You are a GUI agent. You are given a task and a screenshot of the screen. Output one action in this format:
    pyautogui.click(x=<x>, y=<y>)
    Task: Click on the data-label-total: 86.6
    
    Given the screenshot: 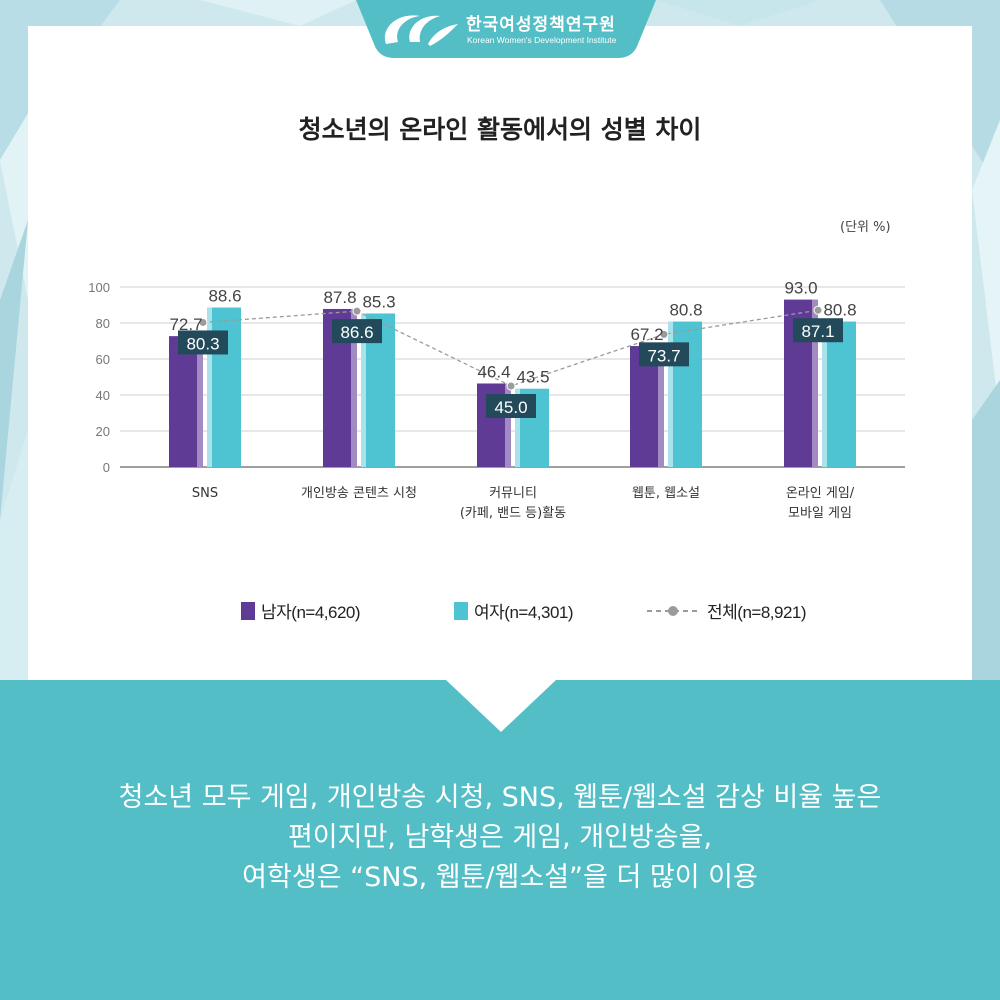 What is the action you would take?
    pyautogui.click(x=356, y=332)
    